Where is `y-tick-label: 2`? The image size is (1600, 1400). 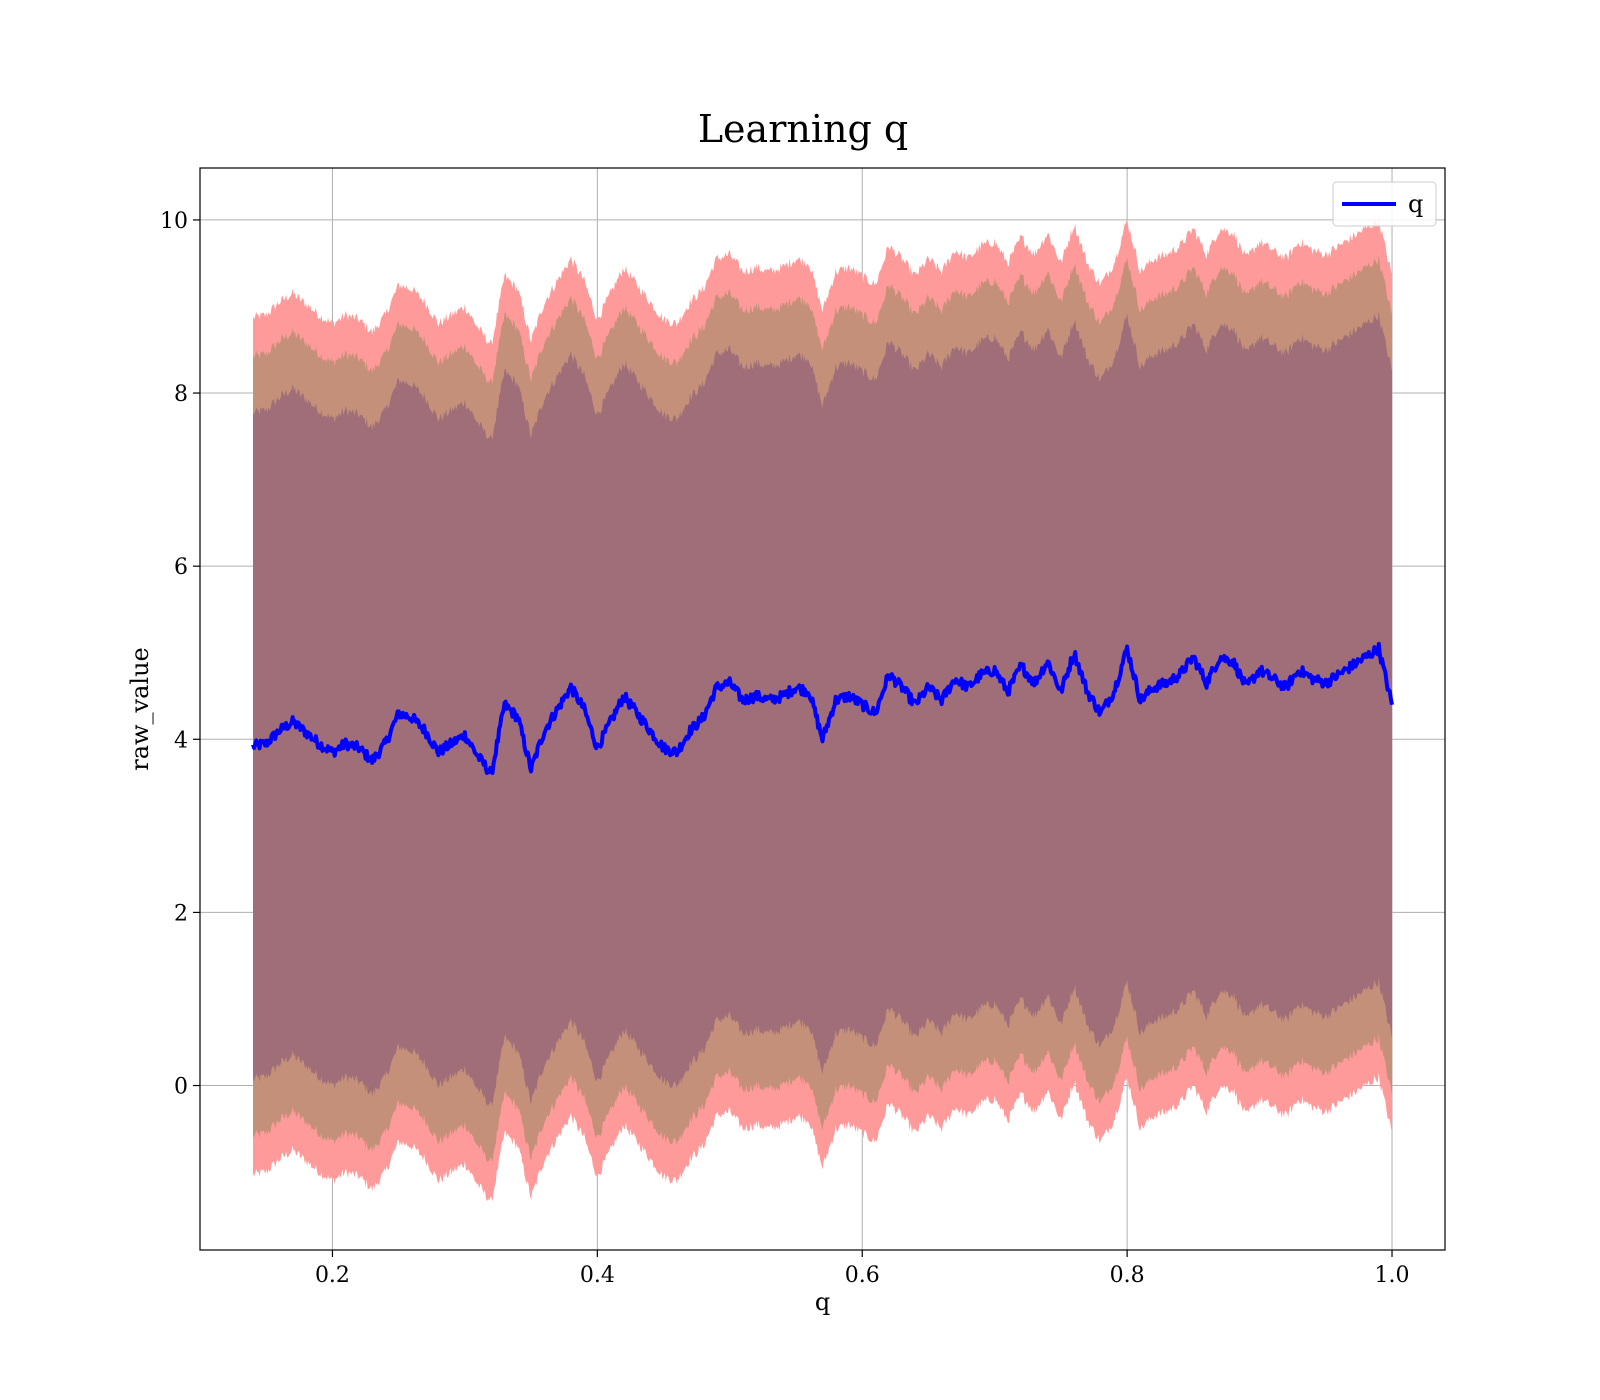 y-tick-label: 2 is located at coordinates (181, 913).